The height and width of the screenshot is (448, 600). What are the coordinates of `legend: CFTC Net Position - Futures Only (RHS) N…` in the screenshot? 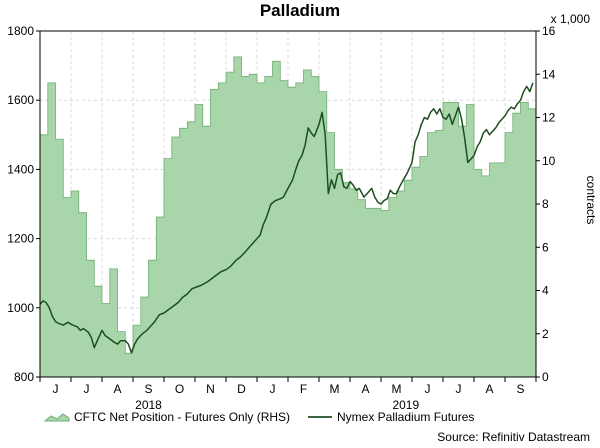 It's located at (258, 417).